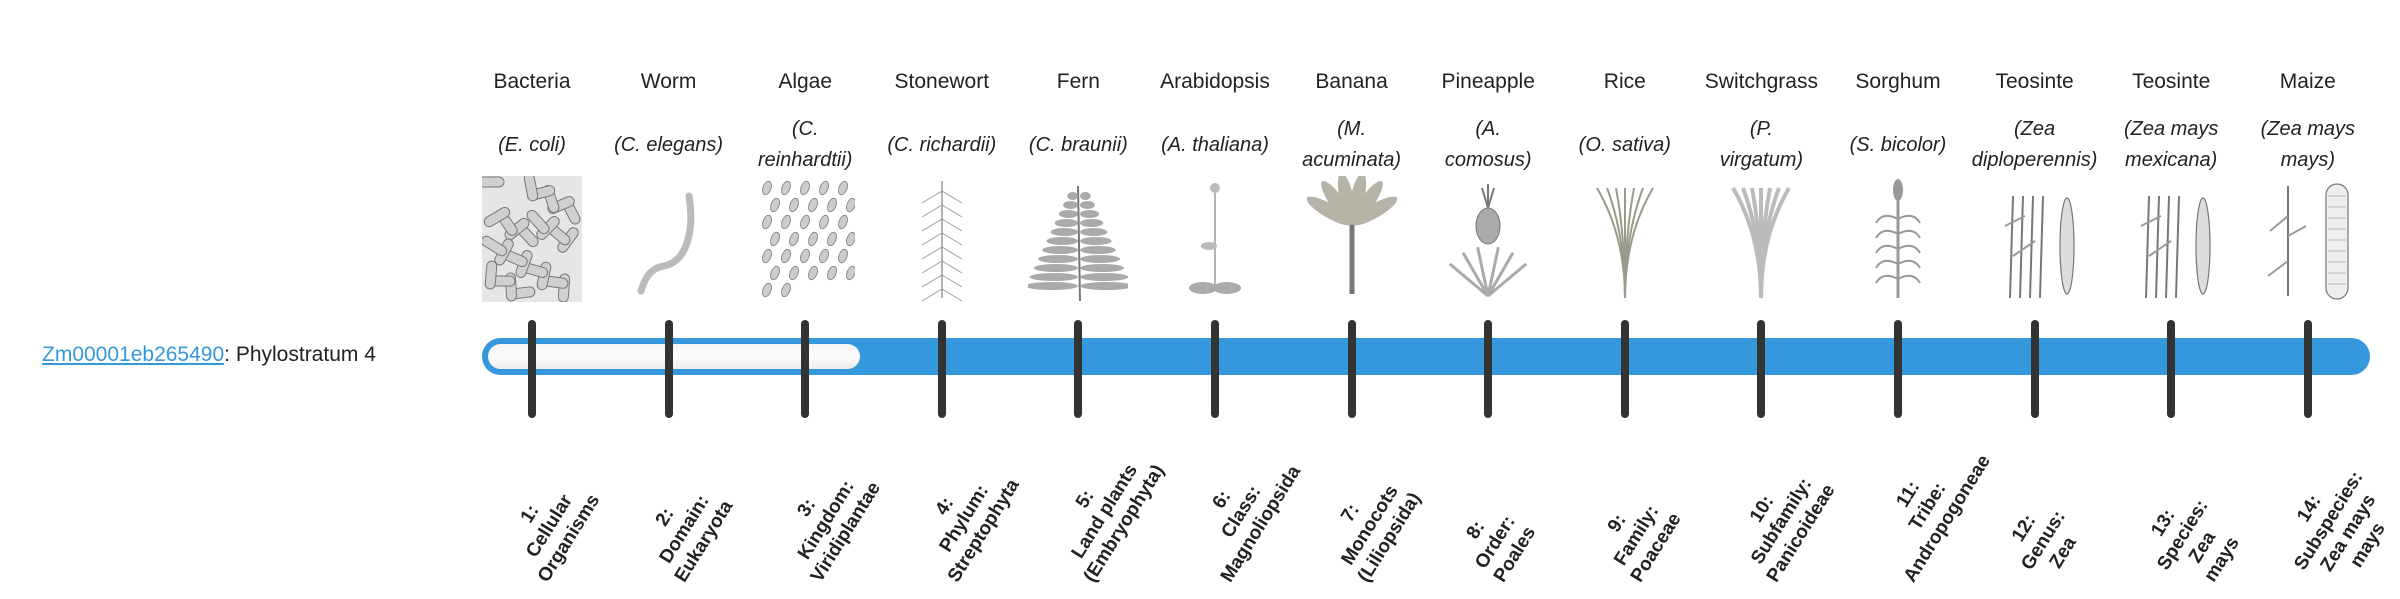  I want to click on organism-scientific-name-text: (A. thaliana), so click(1215, 144).